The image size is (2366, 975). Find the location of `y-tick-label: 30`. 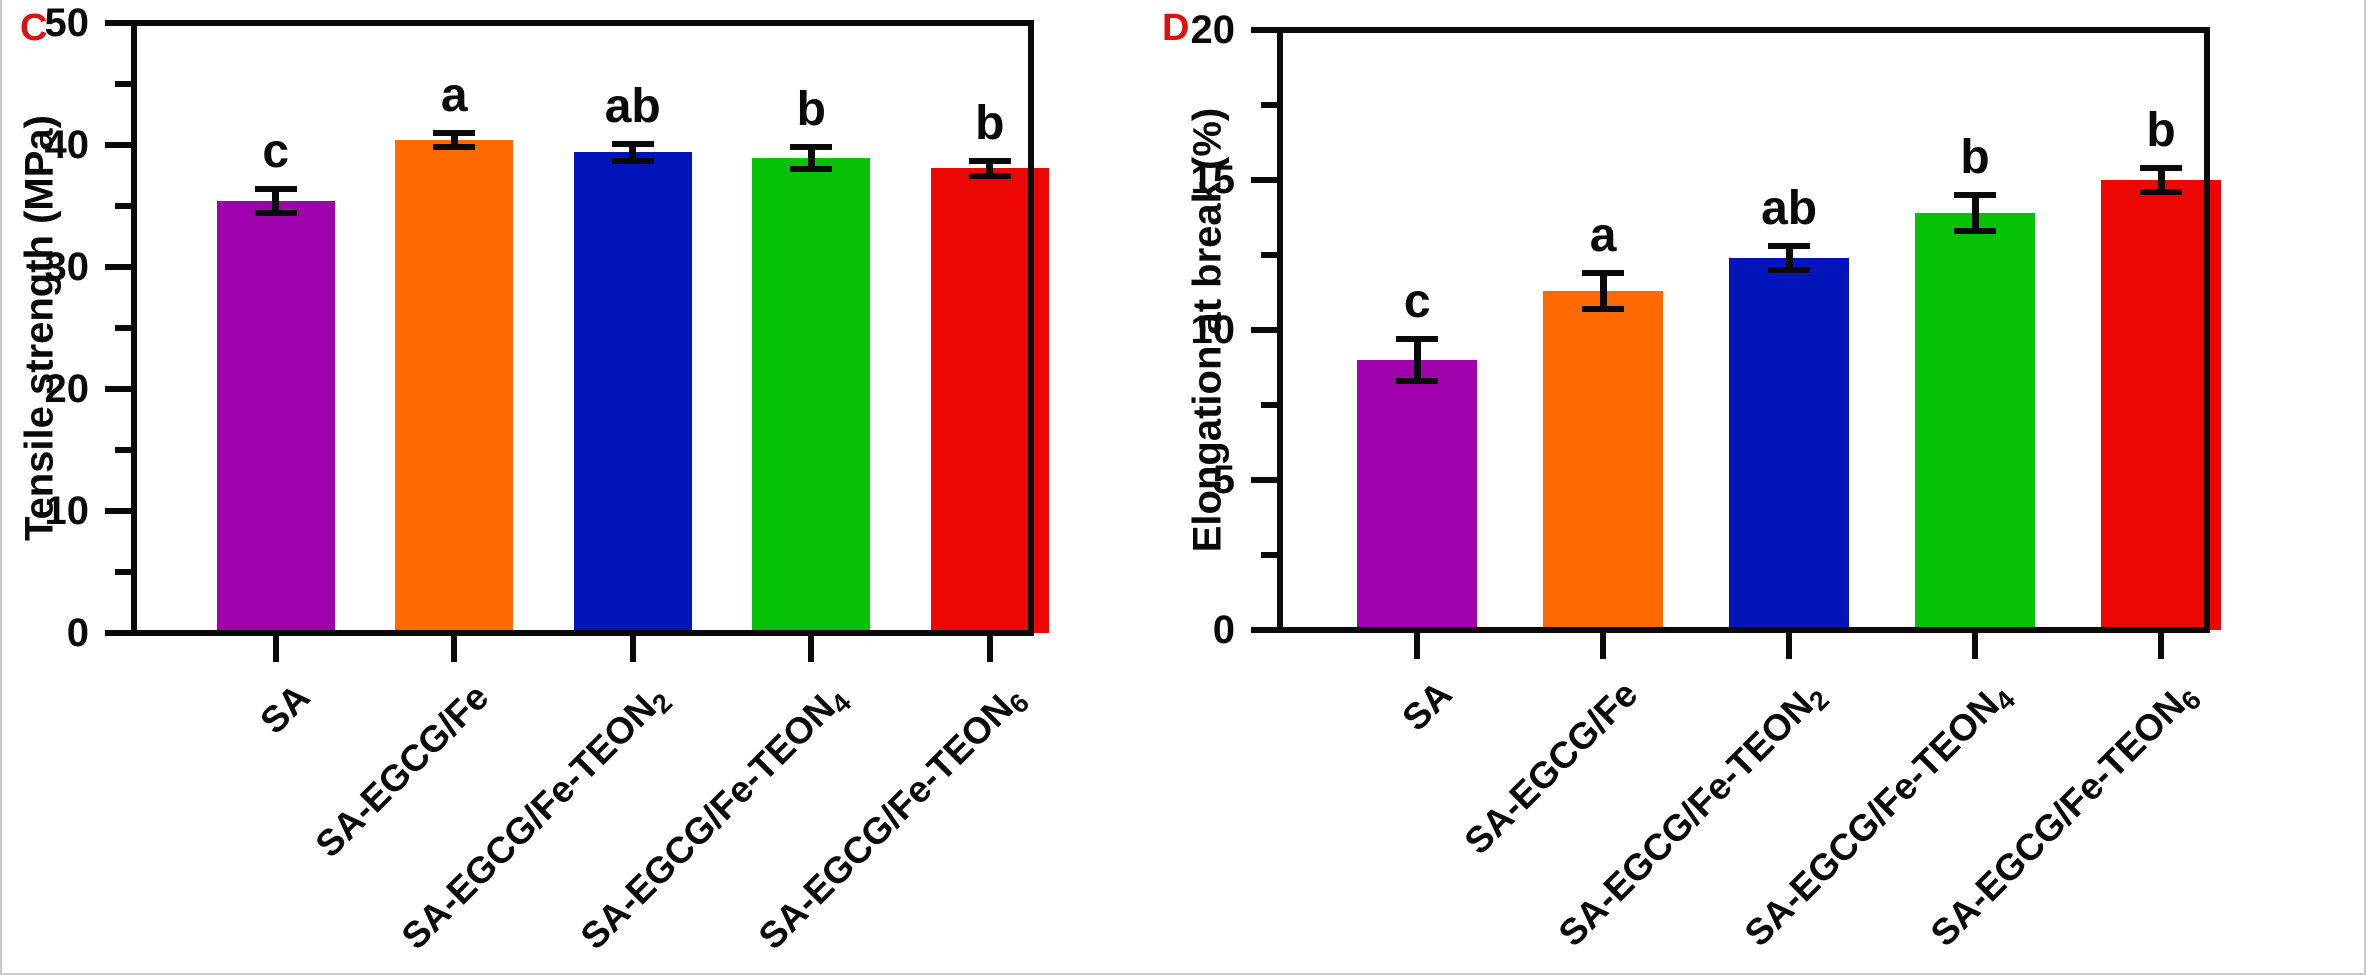

y-tick-label: 30 is located at coordinates (67, 267).